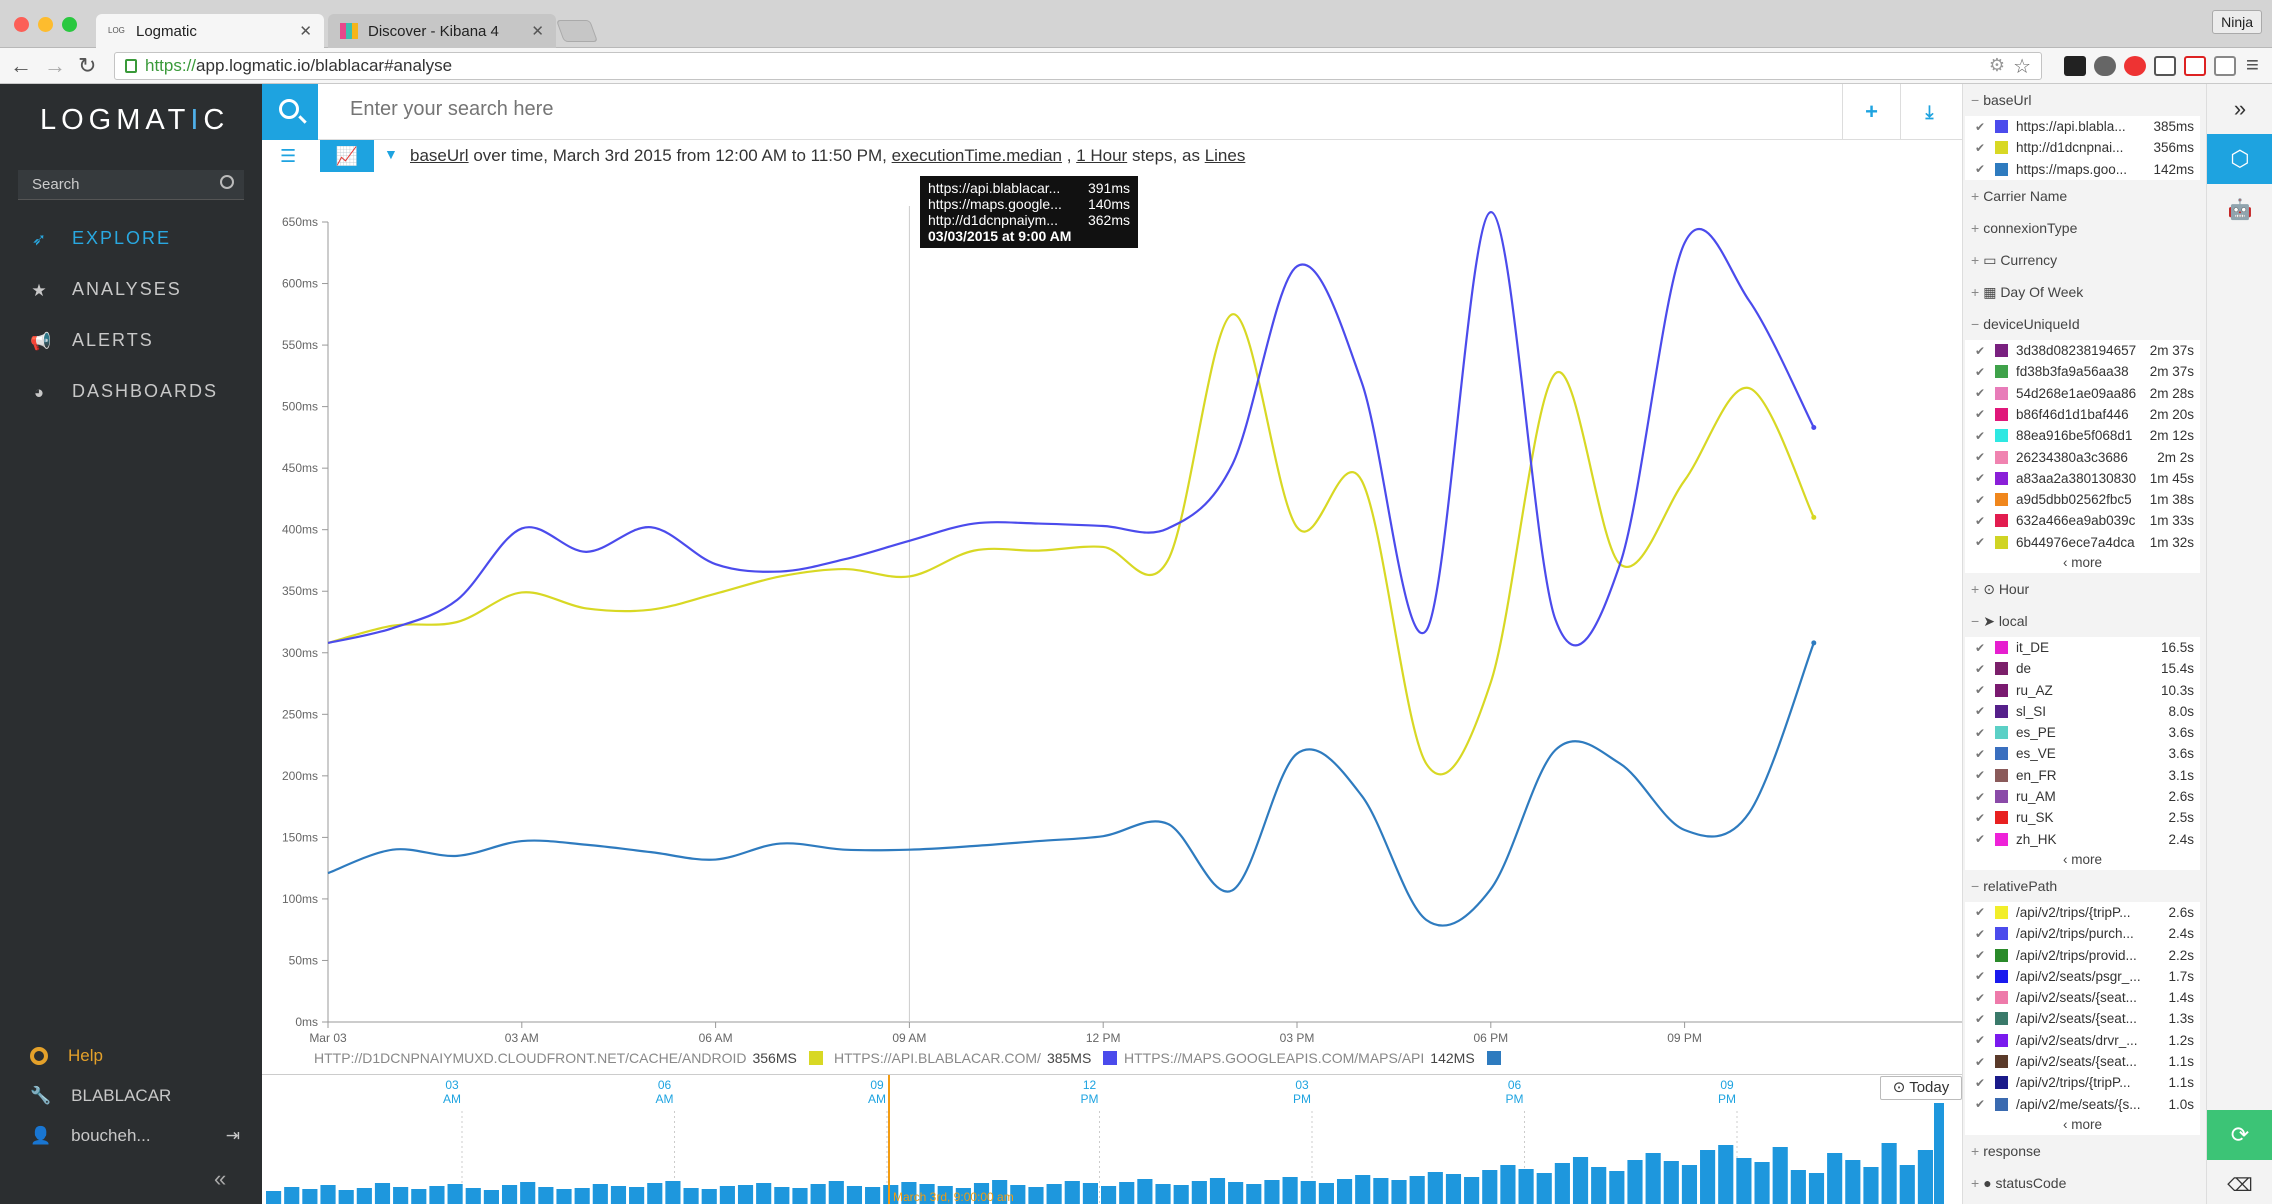  What do you see at coordinates (2252, 64) in the screenshot?
I see `menu-icon: ≡` at bounding box center [2252, 64].